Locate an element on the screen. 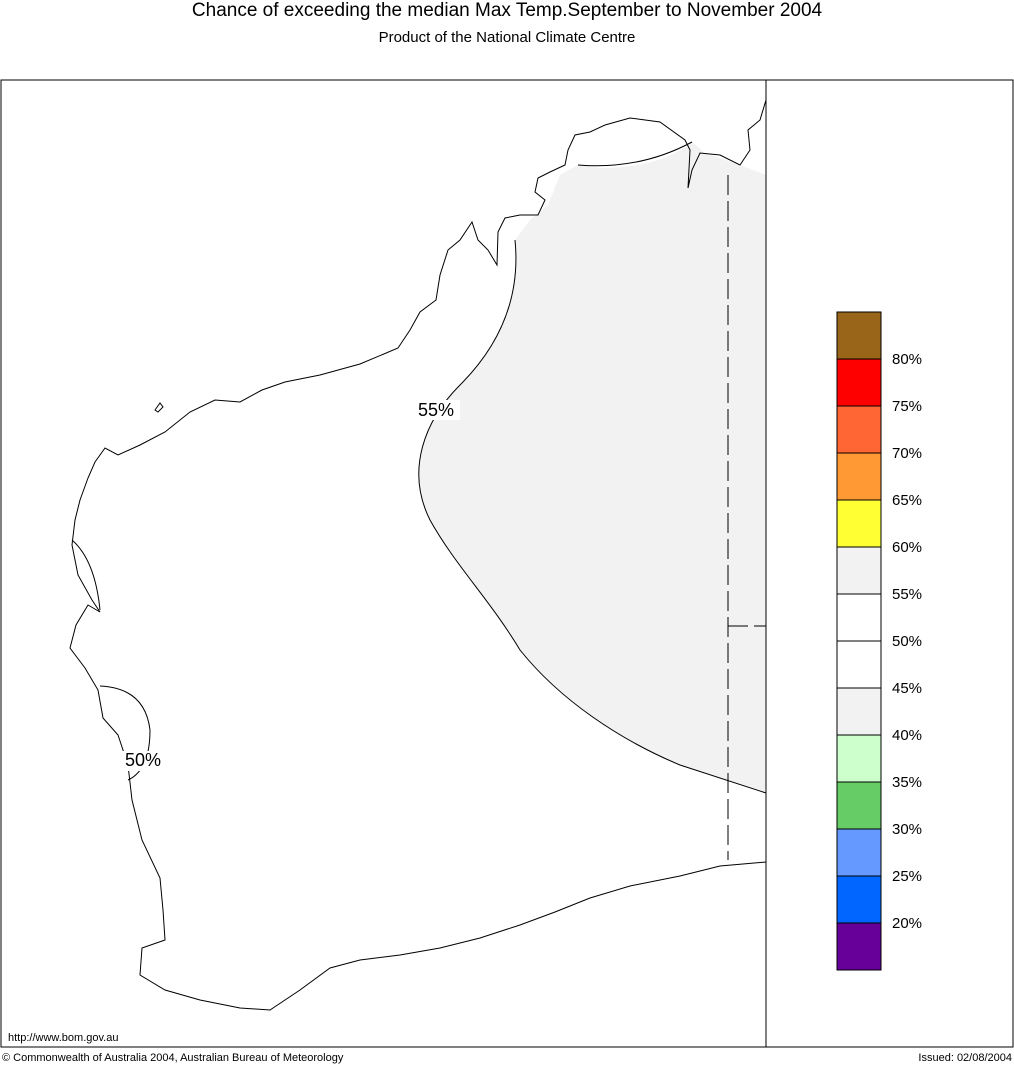 This screenshot has height=1071, width=1014. legend-label: 20% is located at coordinates (907, 923).